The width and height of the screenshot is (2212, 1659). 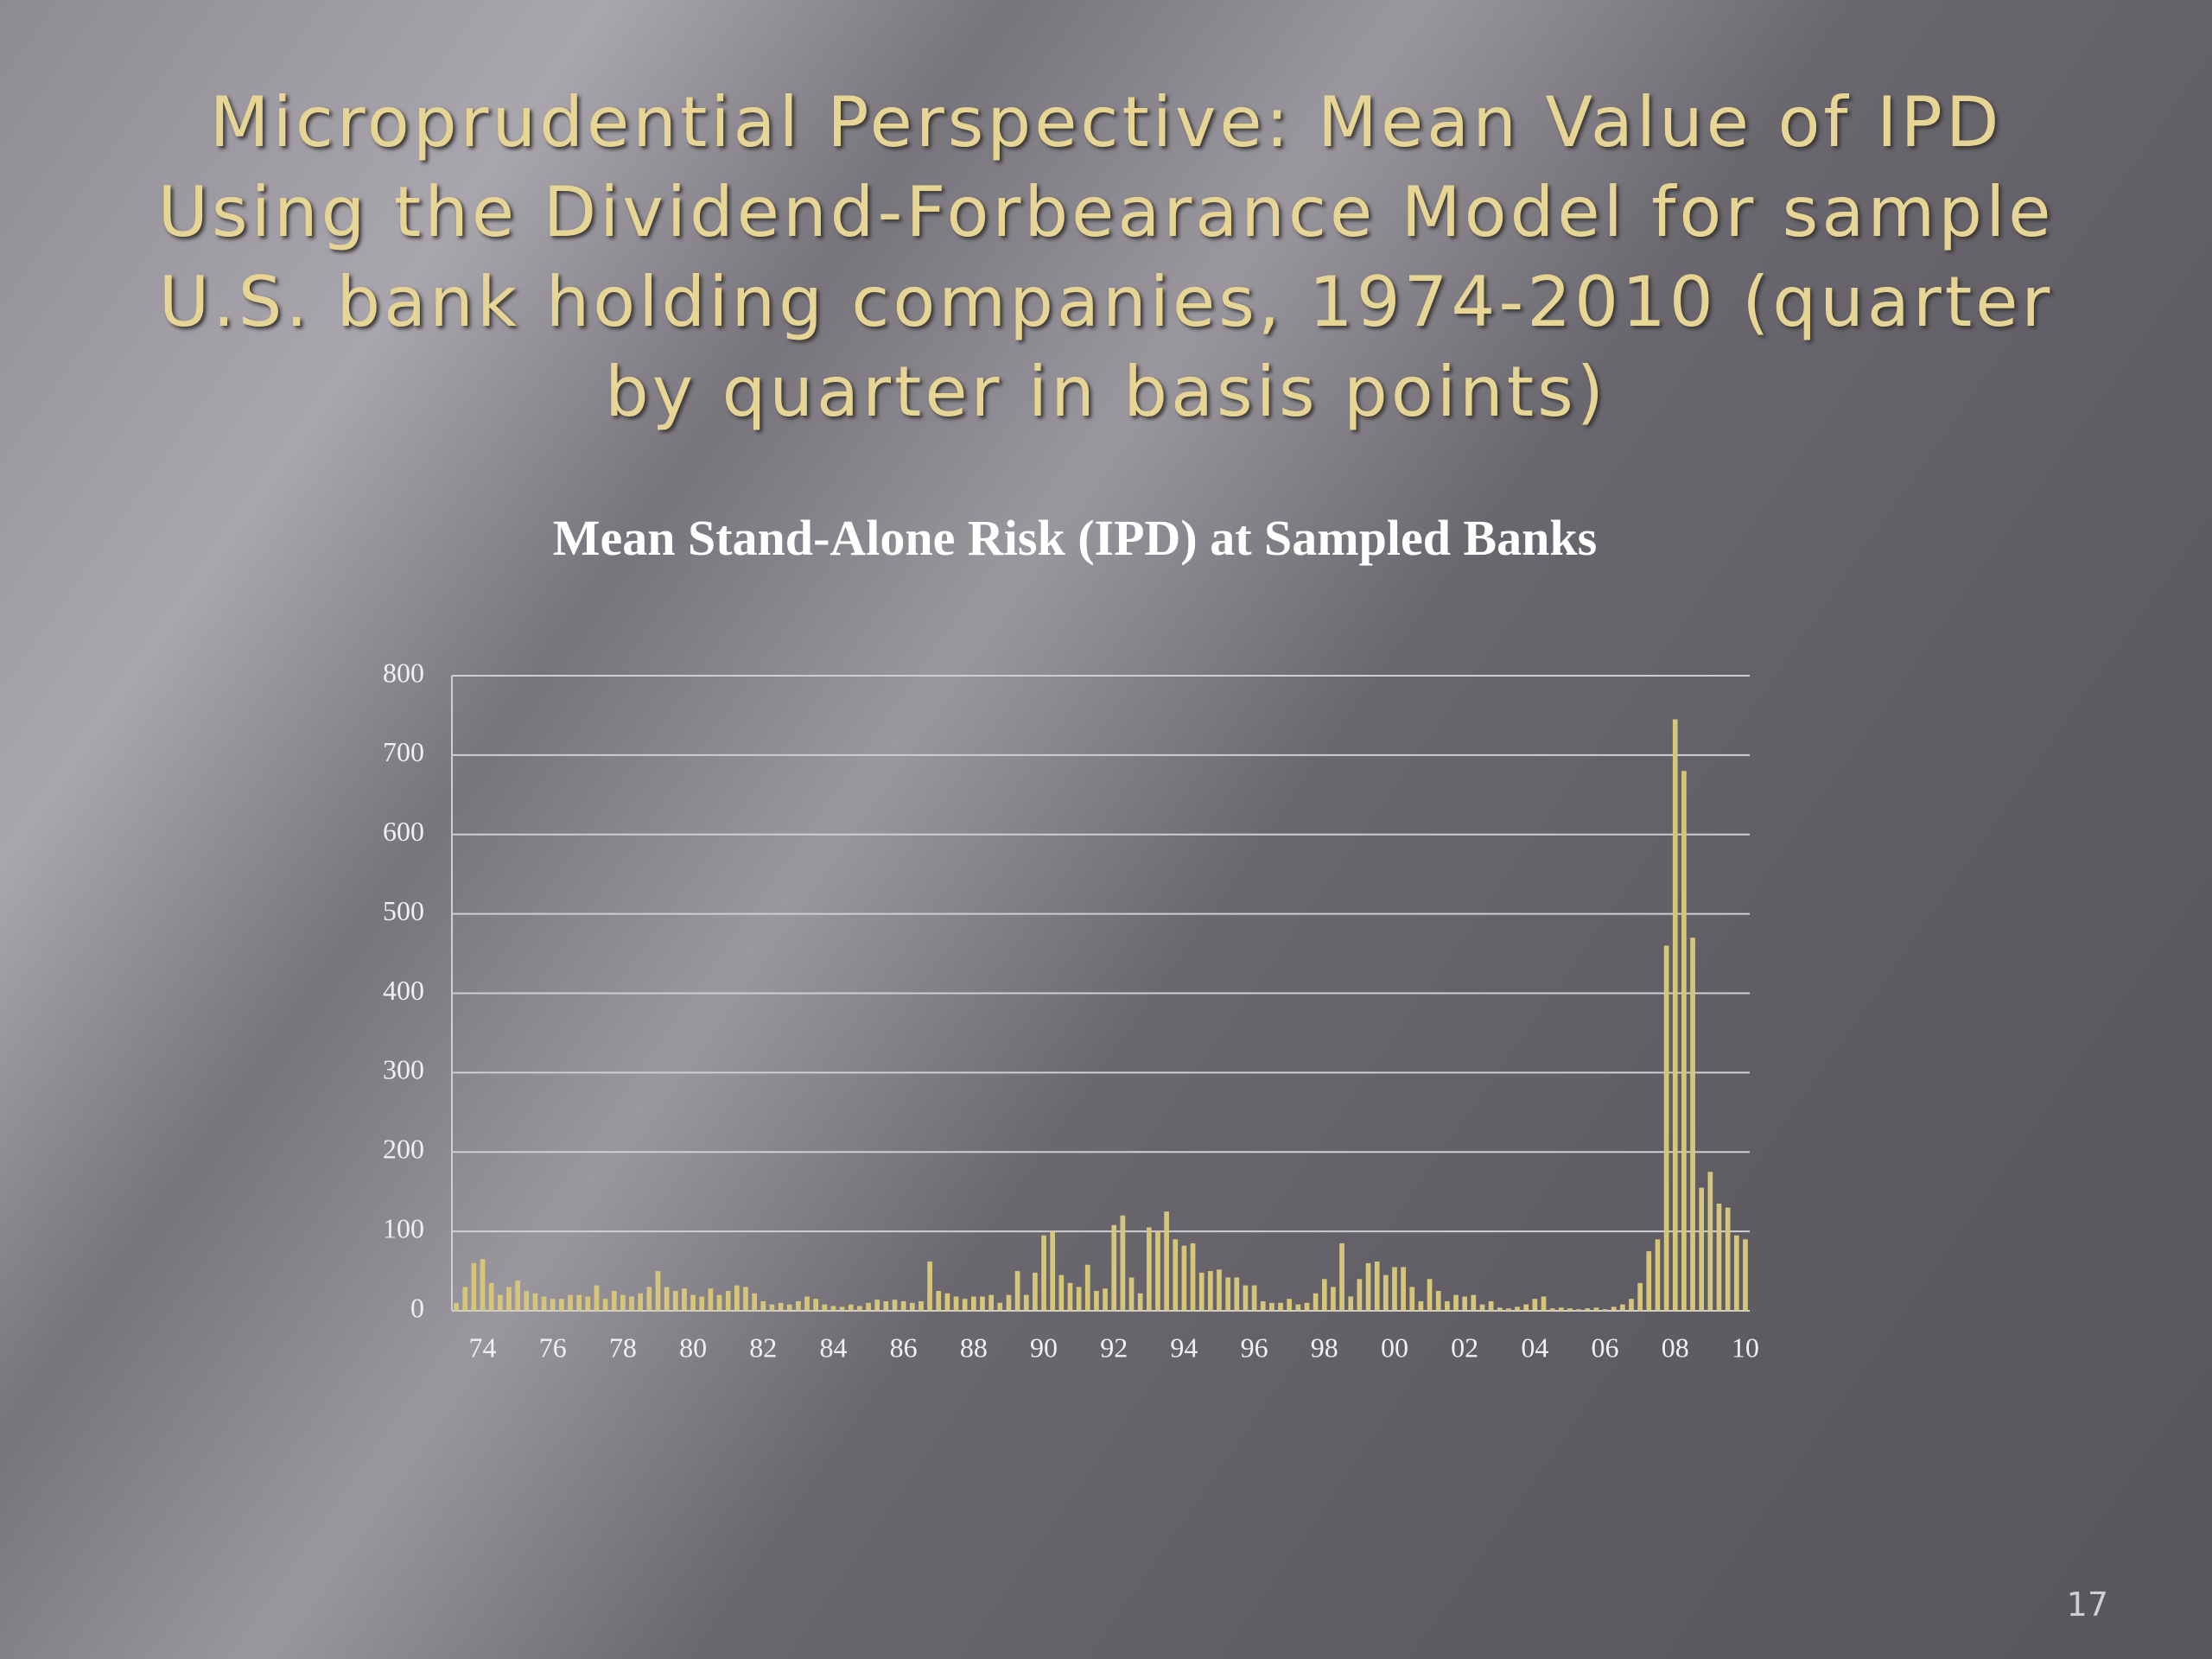 I want to click on x-tick-label: 82, so click(x=763, y=1347).